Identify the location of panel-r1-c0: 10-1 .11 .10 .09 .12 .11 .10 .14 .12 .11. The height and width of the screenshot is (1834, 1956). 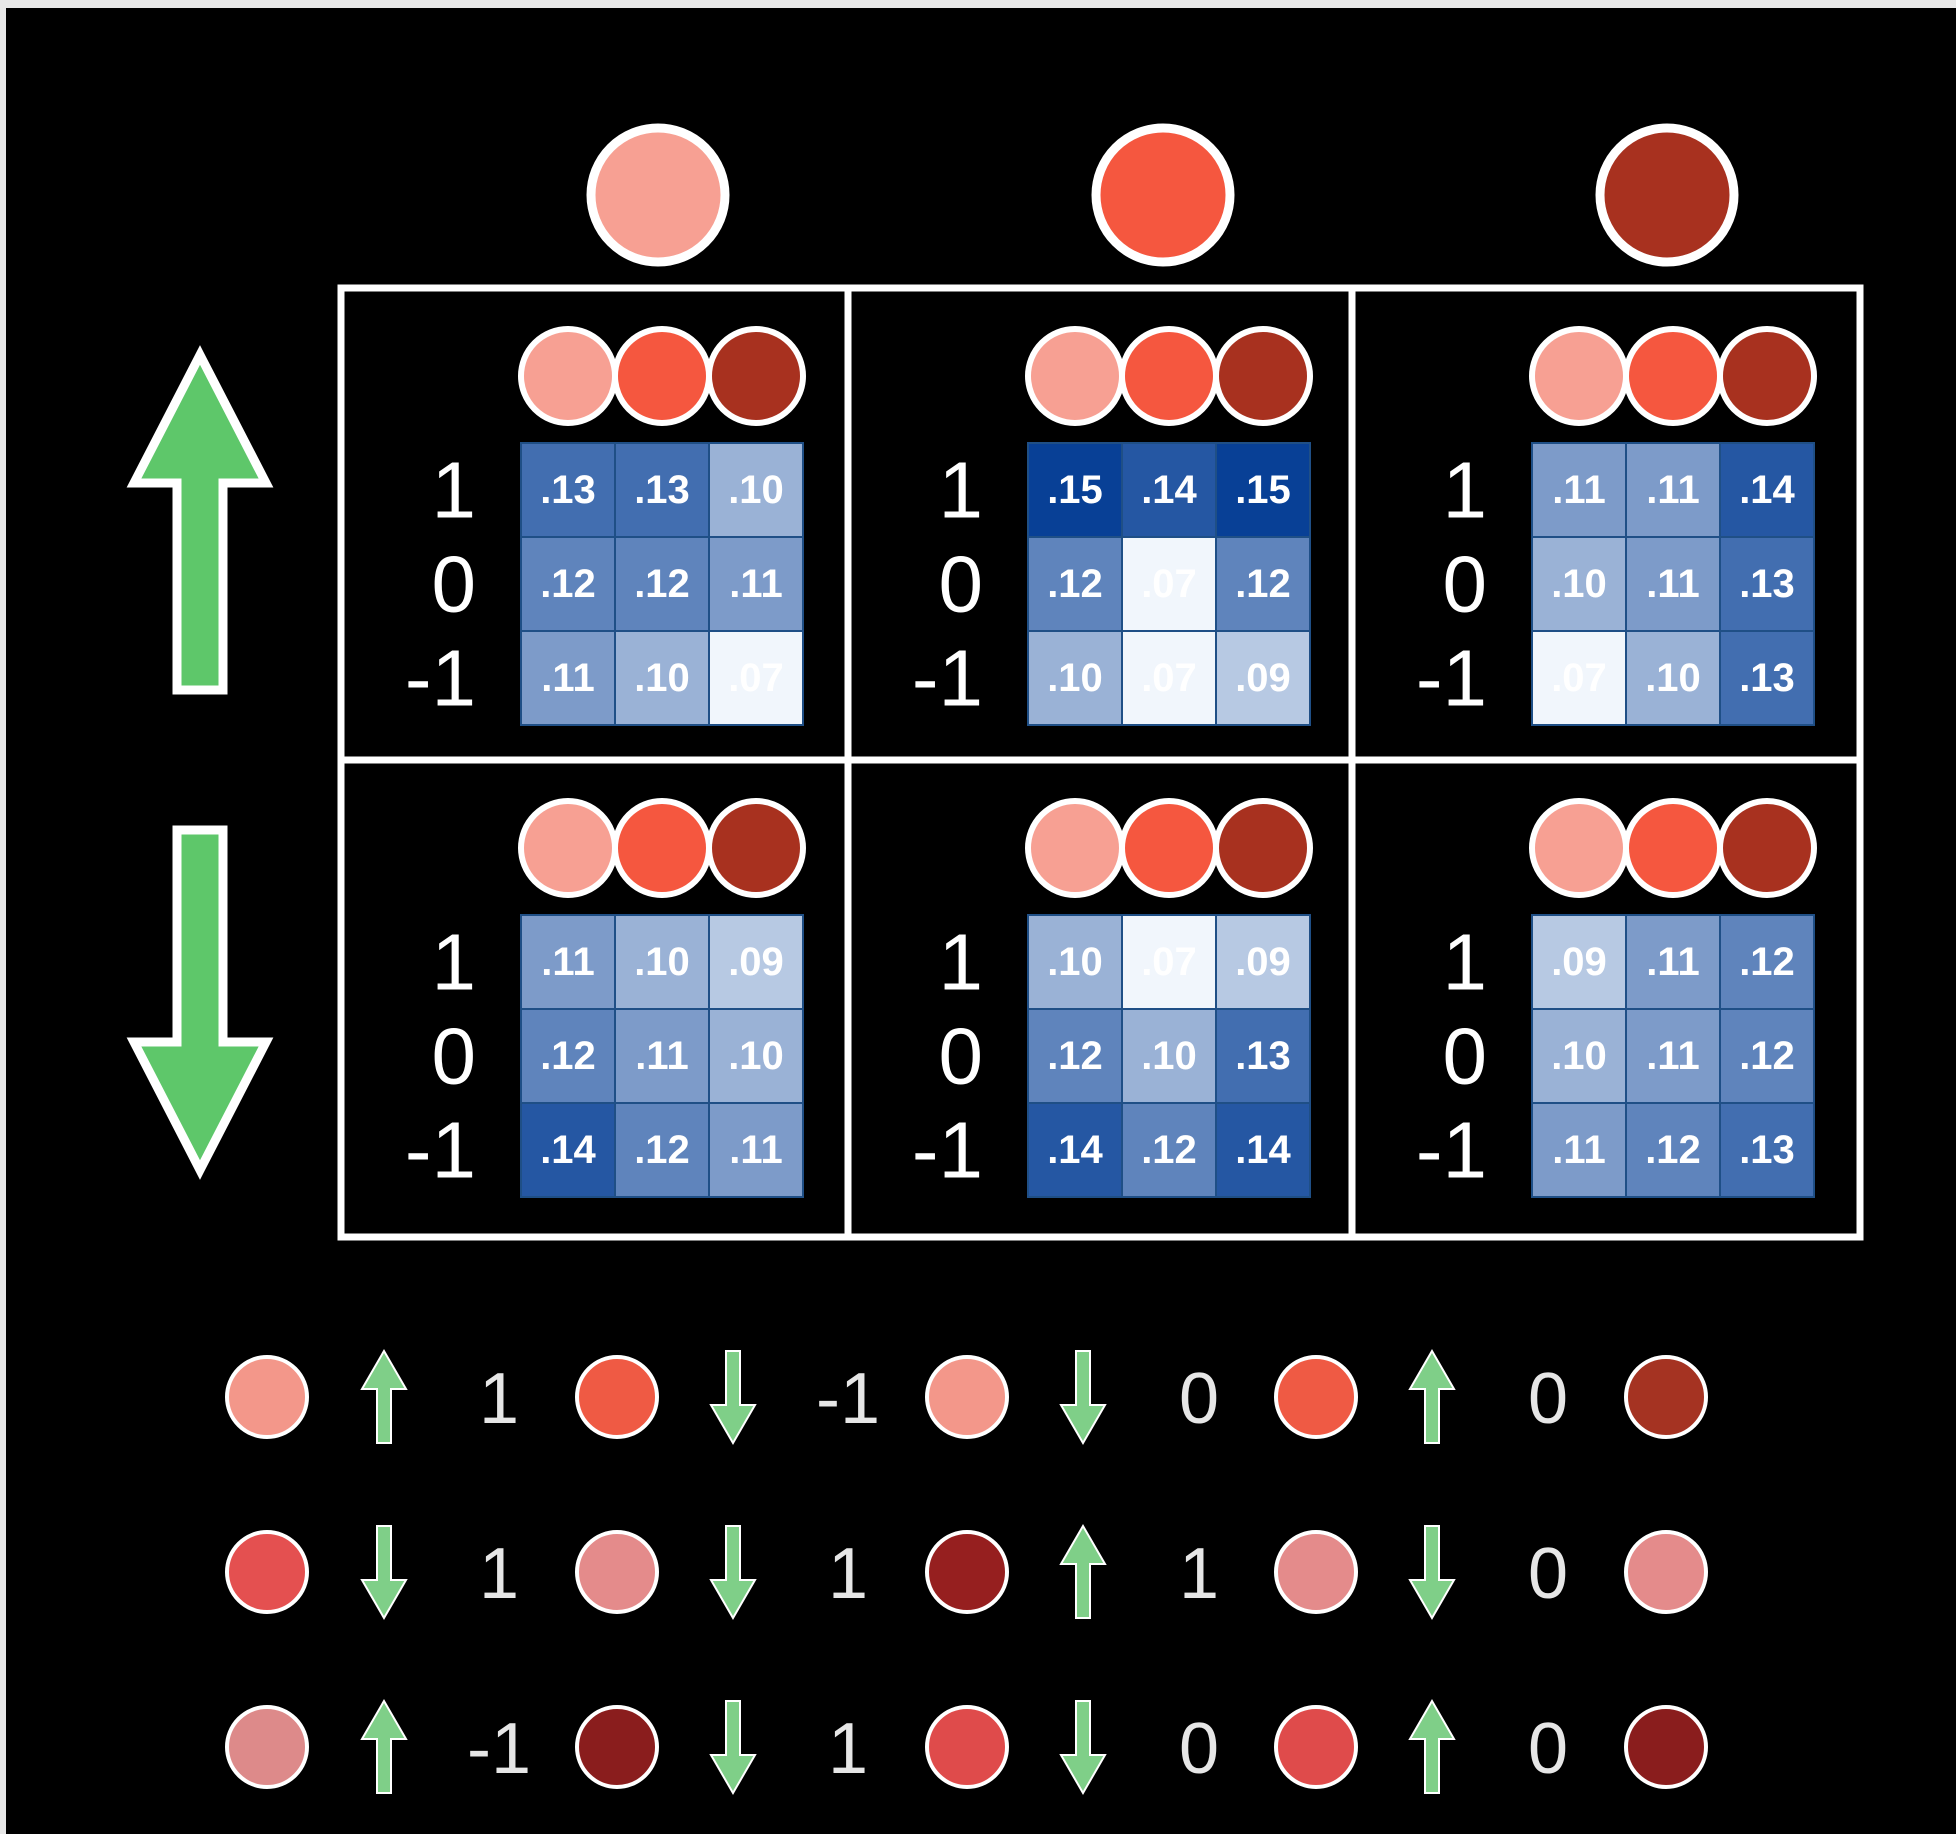
(605, 998).